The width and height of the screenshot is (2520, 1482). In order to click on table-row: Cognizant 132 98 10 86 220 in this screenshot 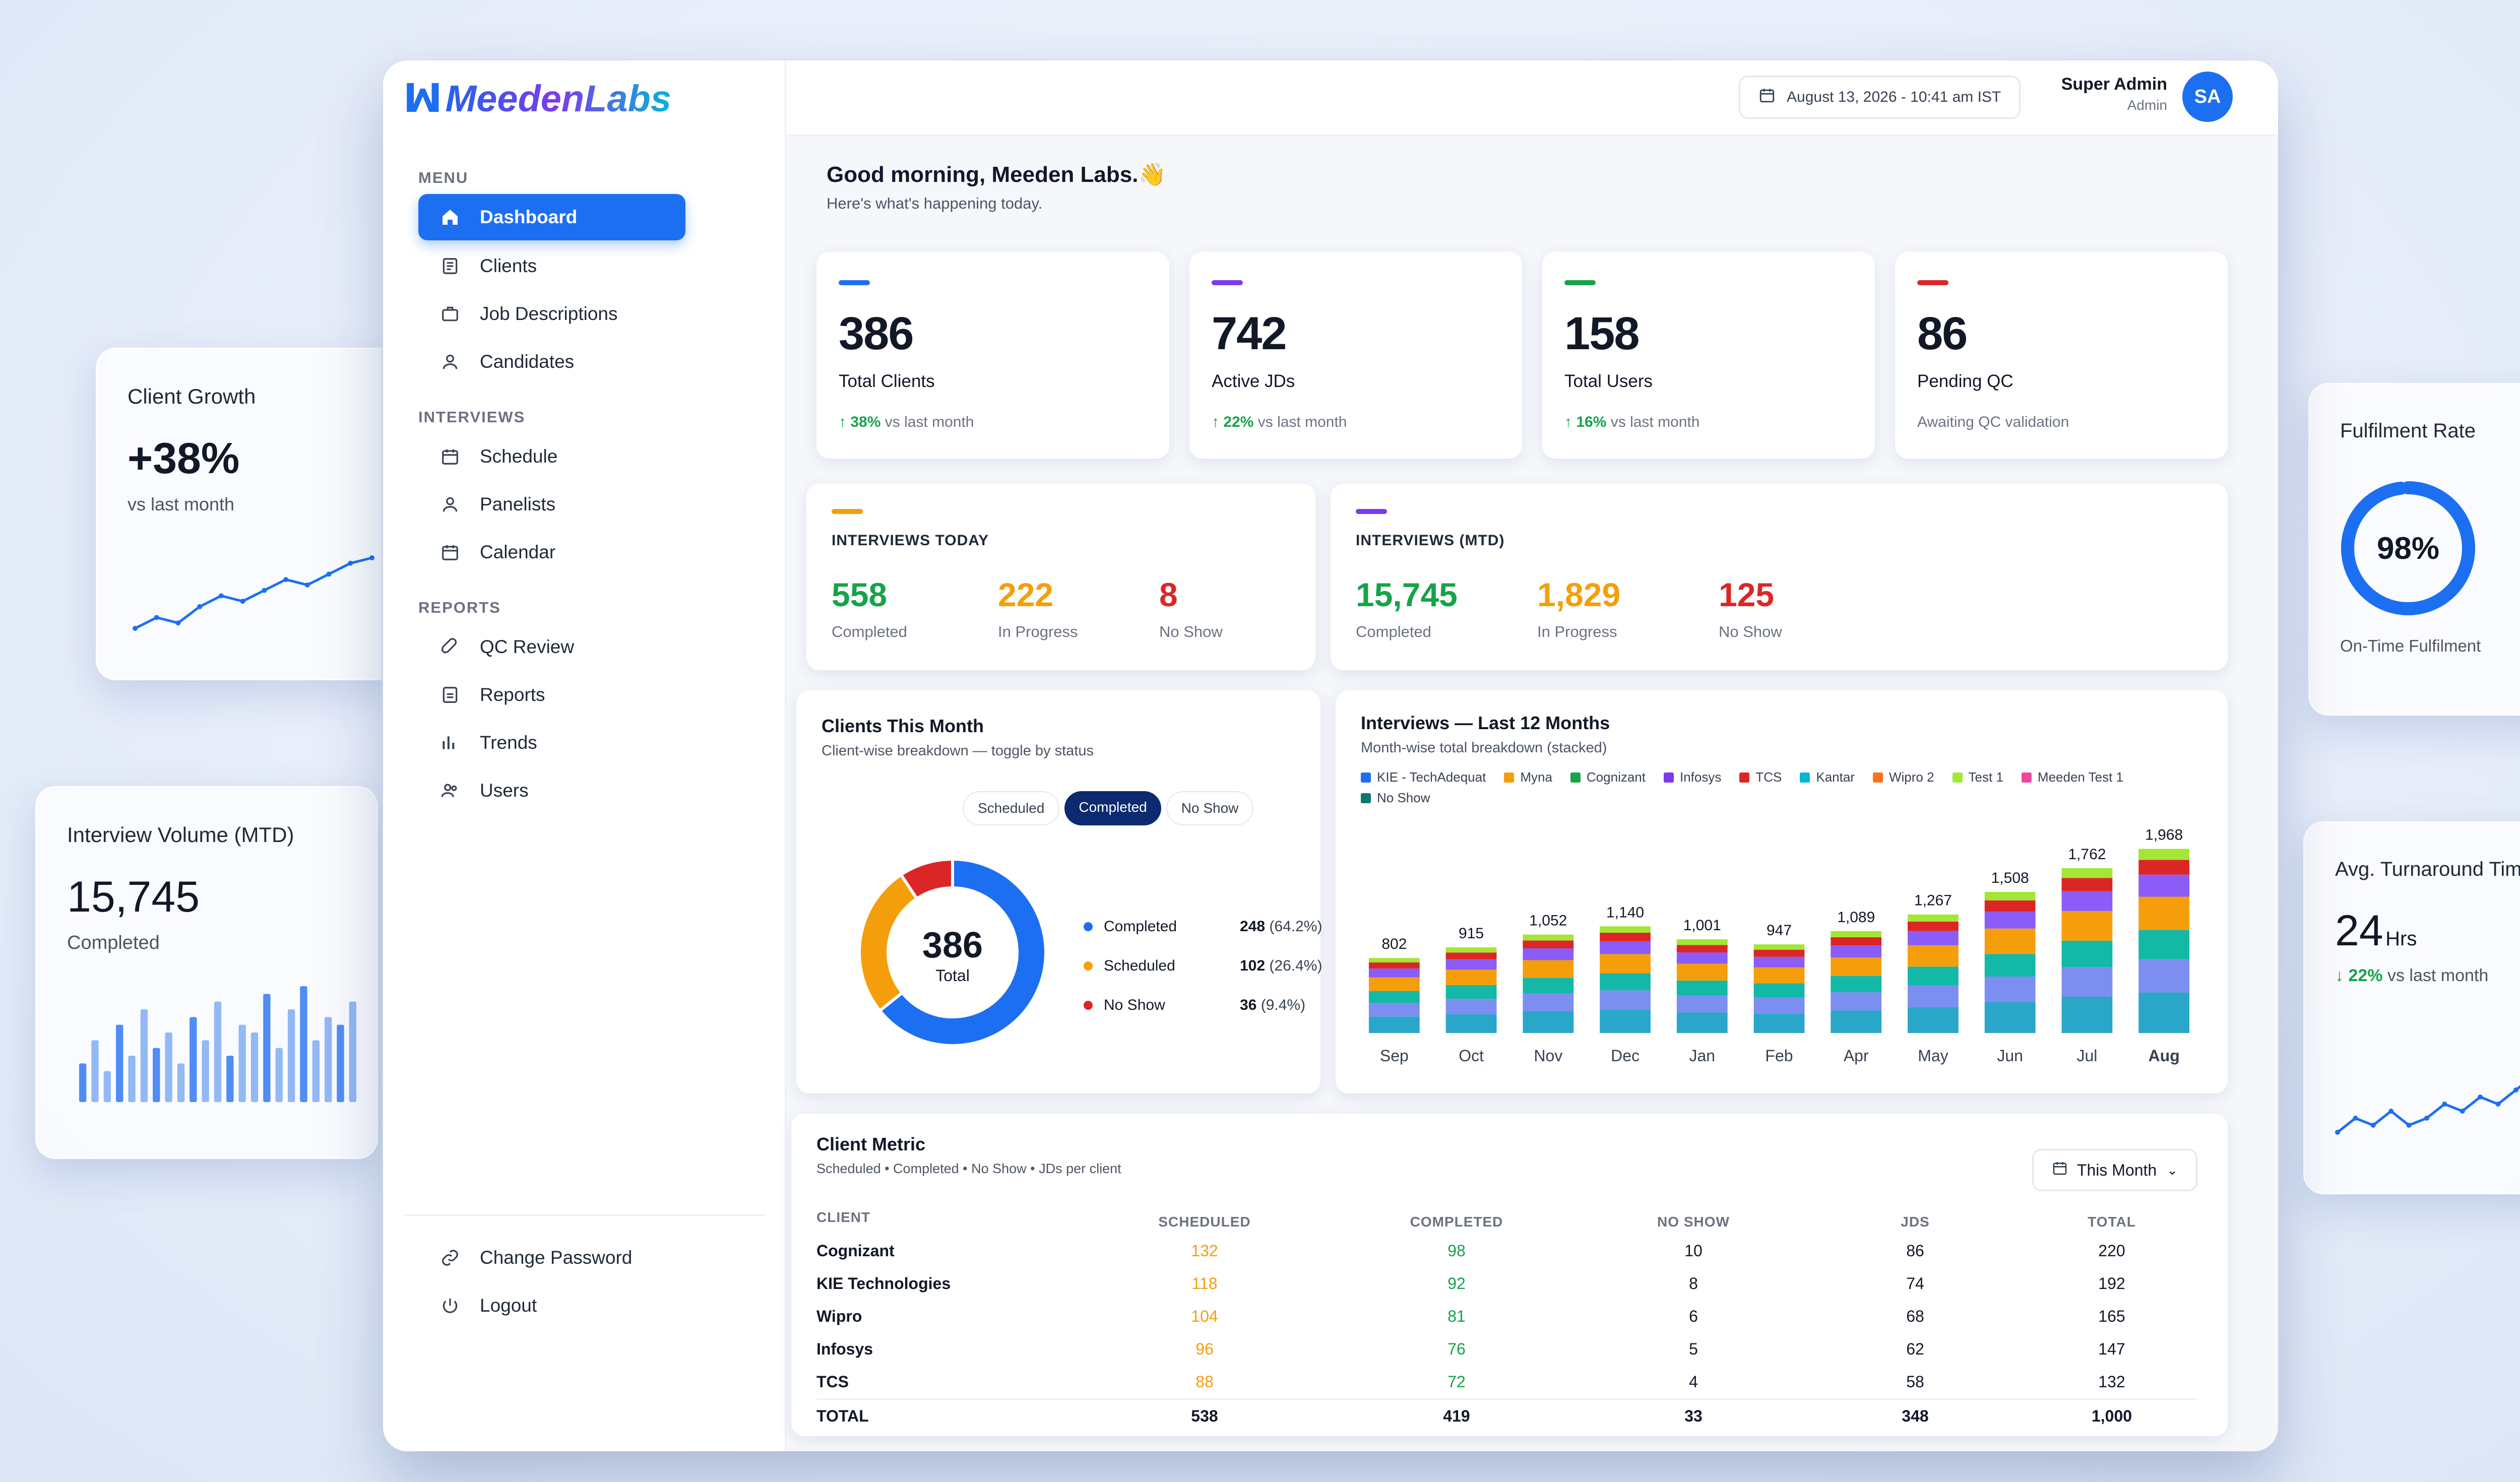, I will do `click(1506, 1251)`.